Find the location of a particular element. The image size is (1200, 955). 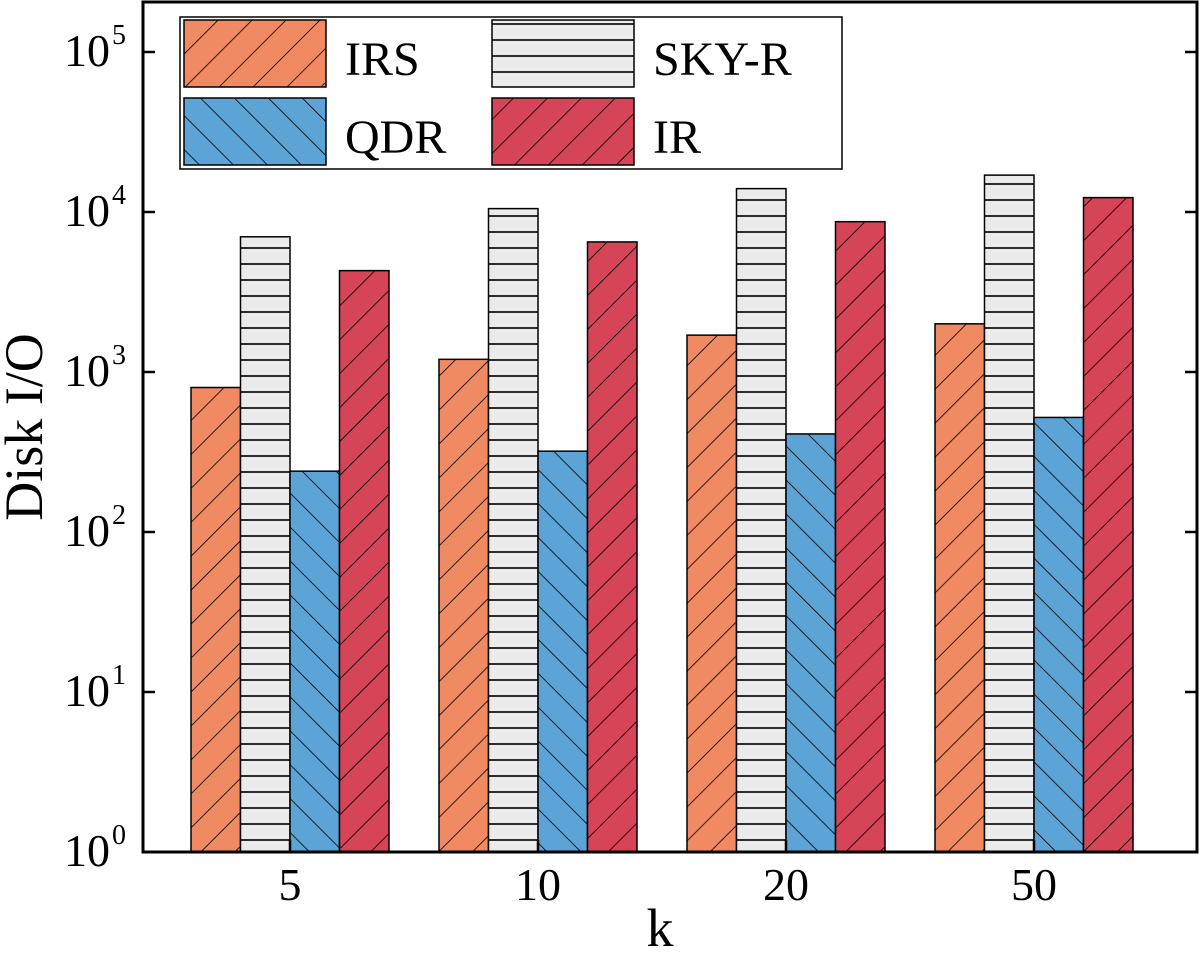

y-tick-exponent: 2 is located at coordinates (119, 515).